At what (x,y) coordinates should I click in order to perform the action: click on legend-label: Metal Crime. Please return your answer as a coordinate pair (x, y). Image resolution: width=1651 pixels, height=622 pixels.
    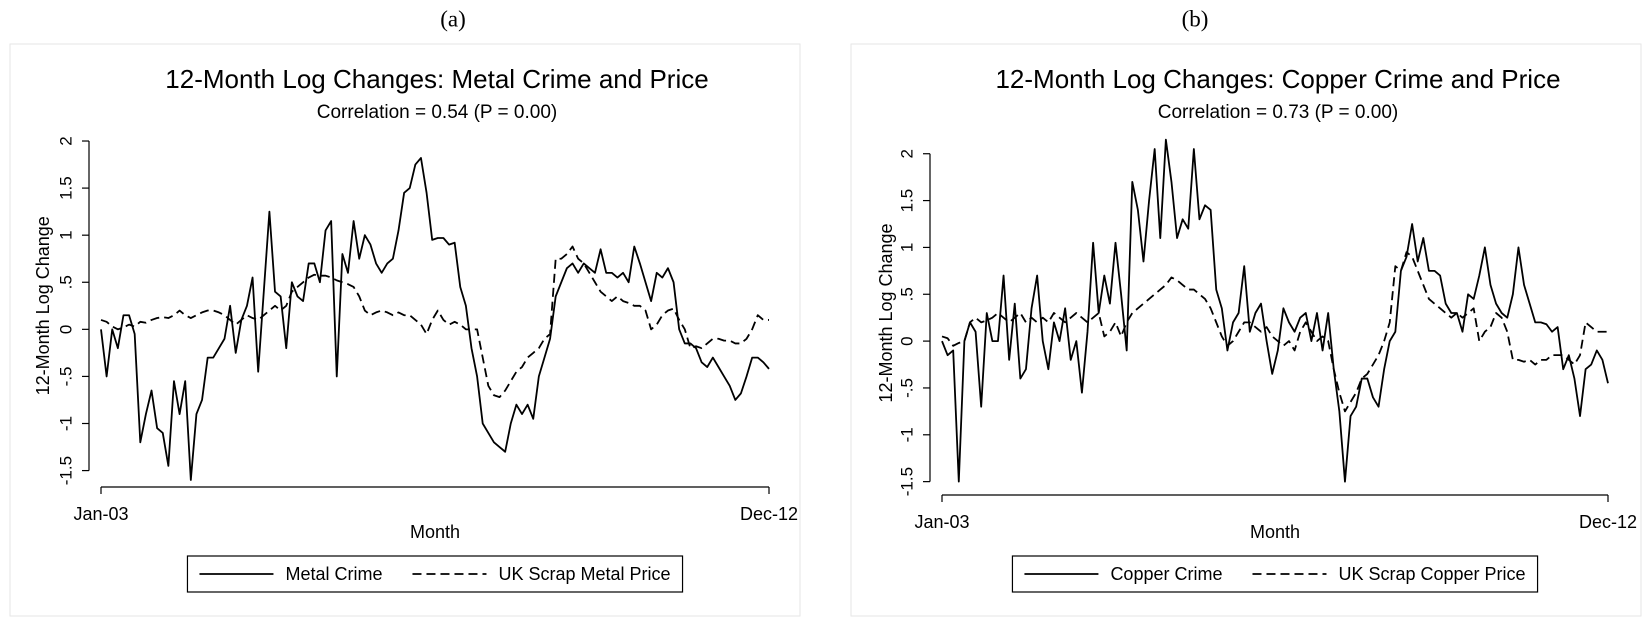
    Looking at the image, I should click on (333, 574).